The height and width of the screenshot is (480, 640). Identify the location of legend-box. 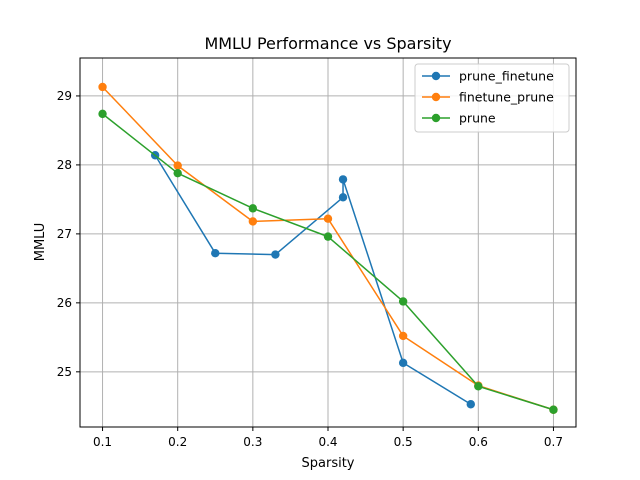
(492, 98).